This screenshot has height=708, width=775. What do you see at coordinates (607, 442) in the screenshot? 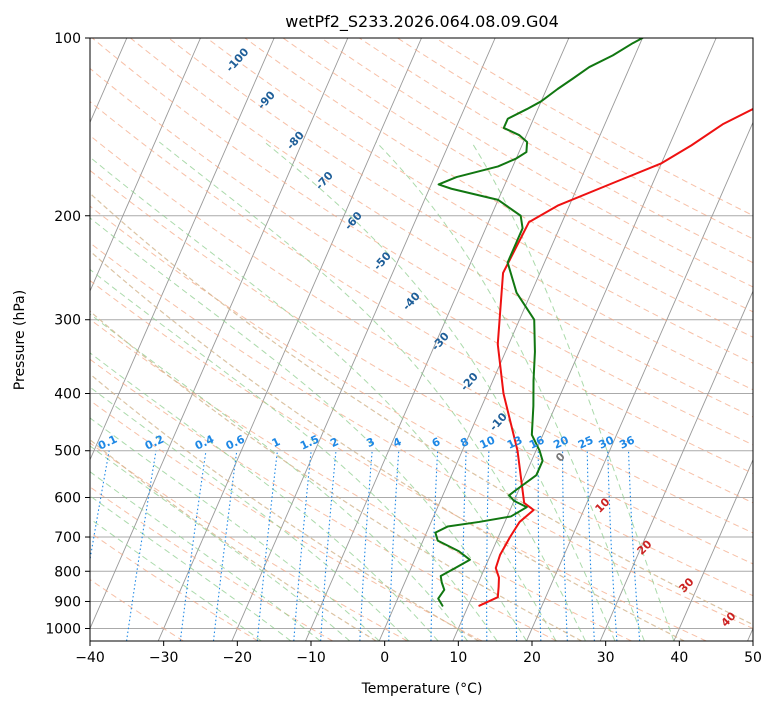
I see `mixing-ratio-label: 30` at bounding box center [607, 442].